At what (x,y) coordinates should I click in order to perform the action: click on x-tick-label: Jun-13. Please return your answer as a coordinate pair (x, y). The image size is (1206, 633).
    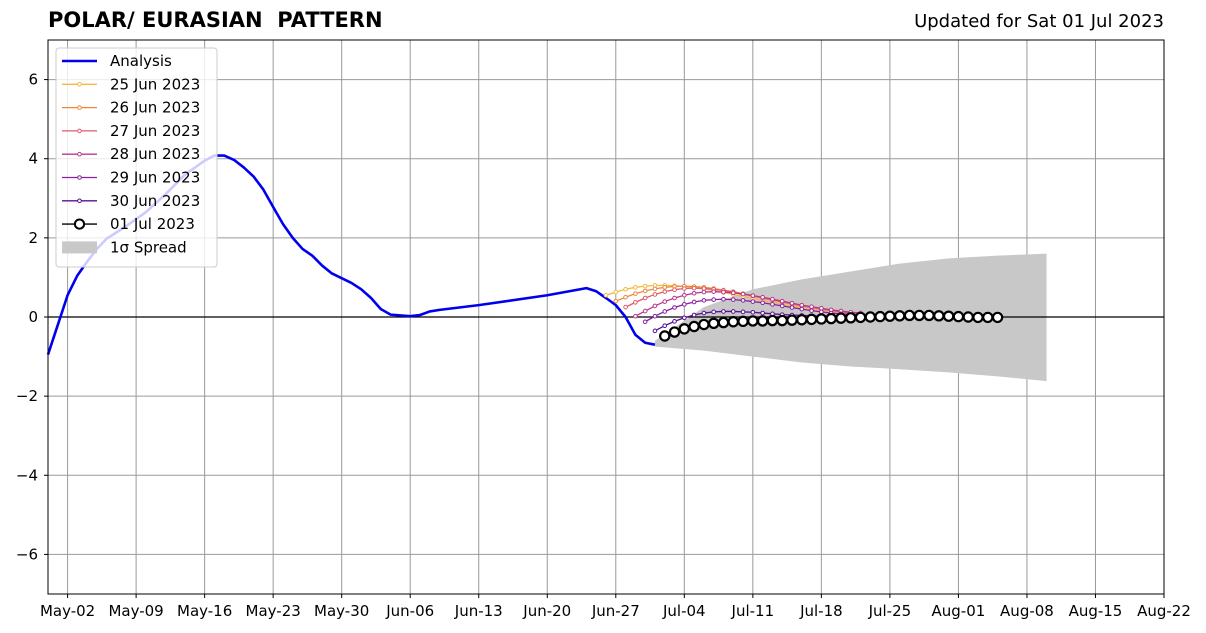
    Looking at the image, I should click on (478, 611).